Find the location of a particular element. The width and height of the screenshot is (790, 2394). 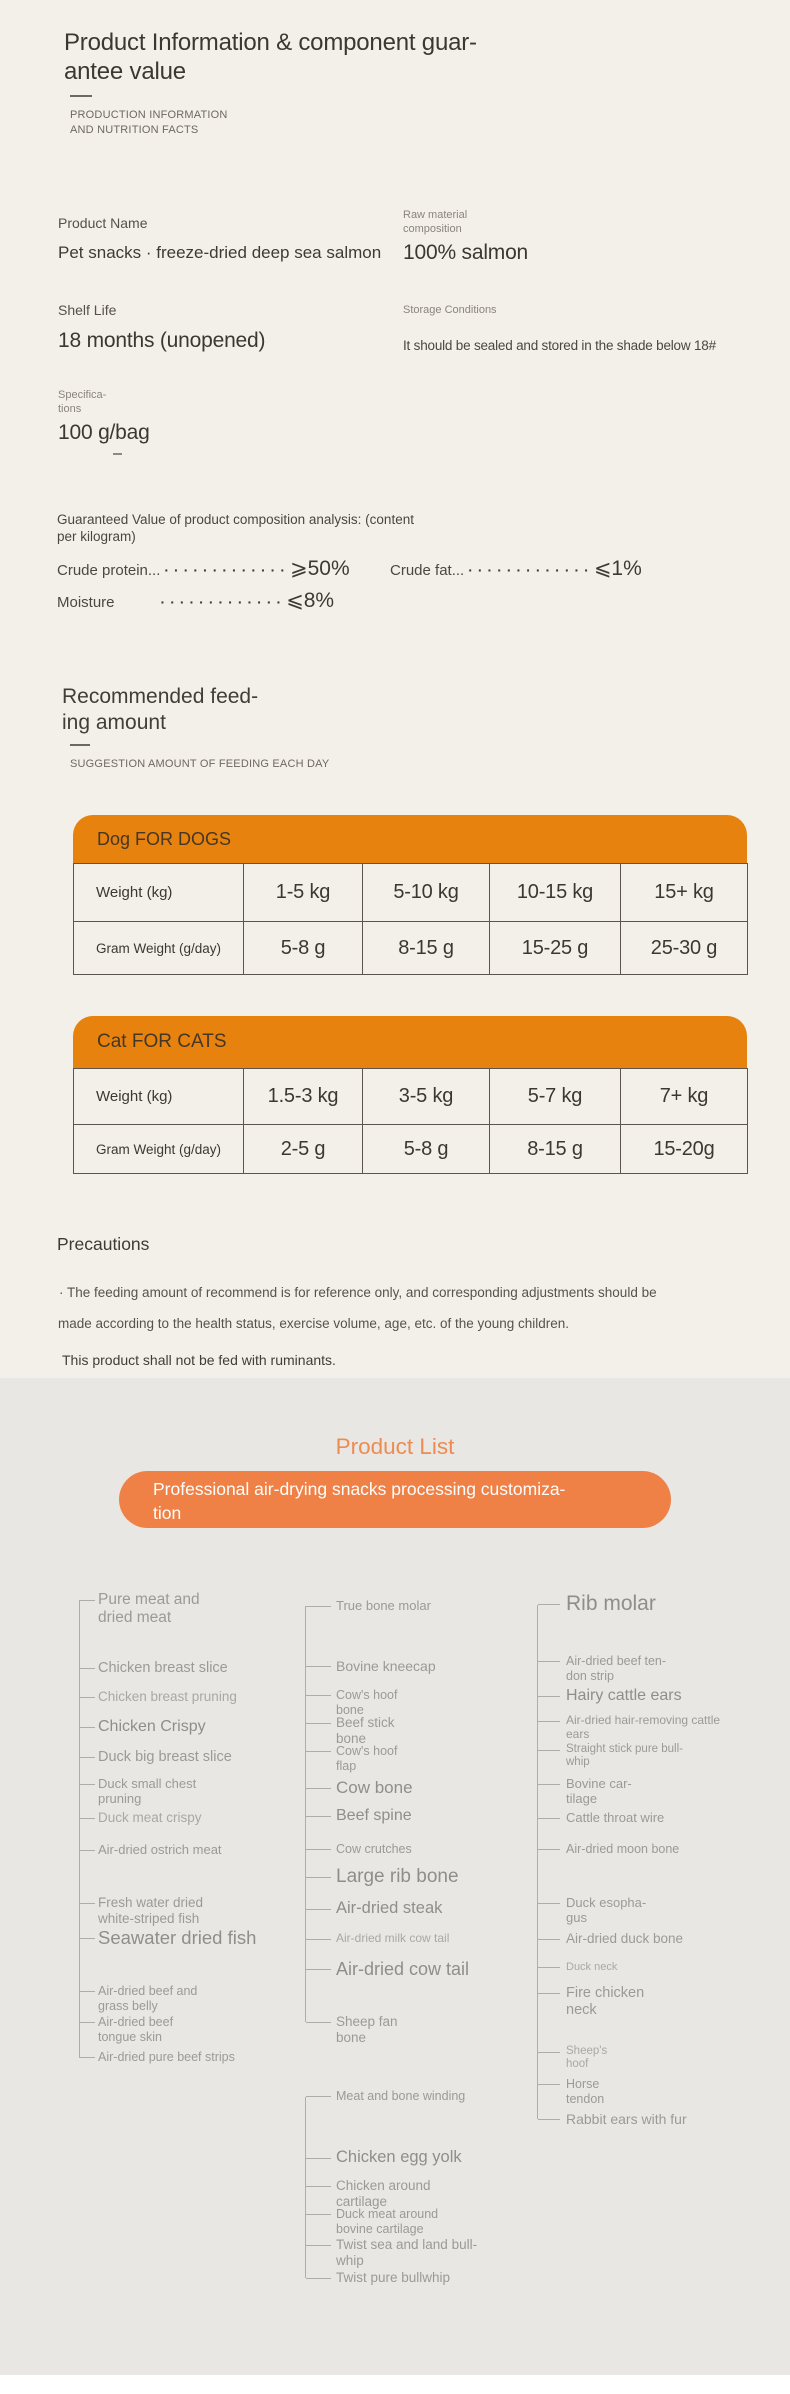

product-item: Duck neck is located at coordinates (663, 1967).